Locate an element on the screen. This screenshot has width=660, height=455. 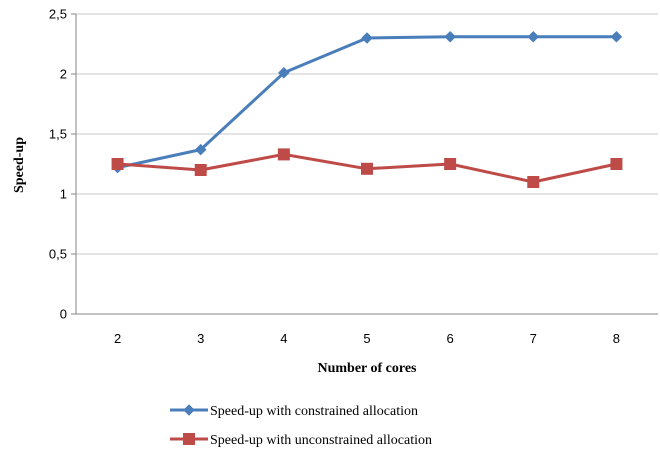
x-axis: 2 3 4 5 6 7 8 is located at coordinates (367, 338).